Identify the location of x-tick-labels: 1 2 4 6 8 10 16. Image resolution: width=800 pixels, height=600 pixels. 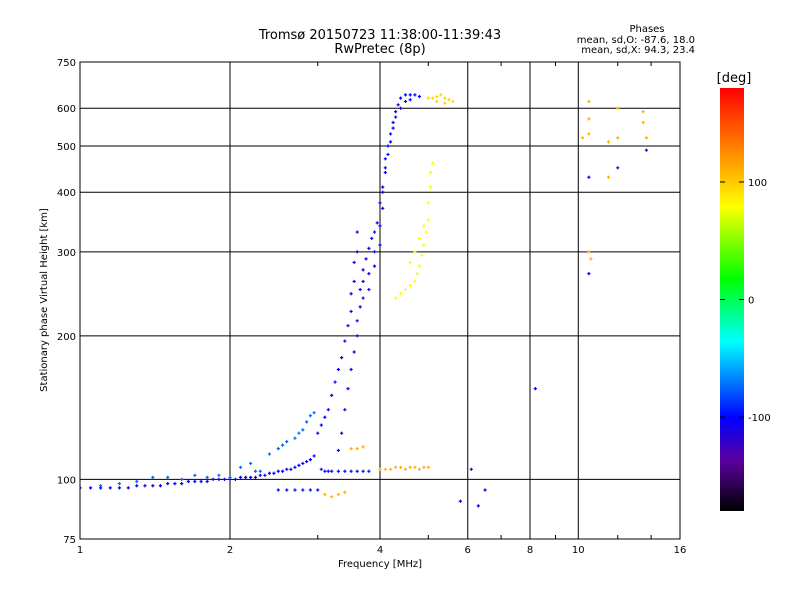
(382, 550).